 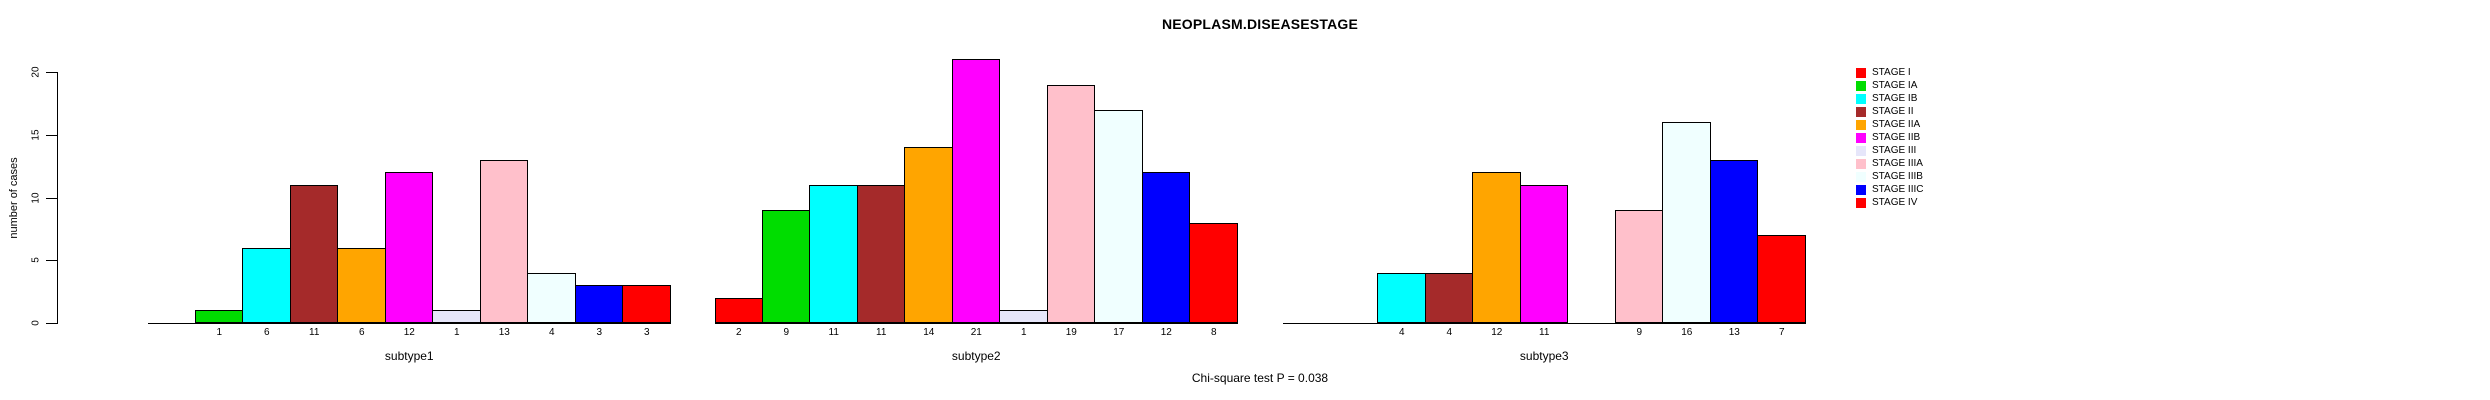 I want to click on legend-row-stage-iv: STAGE IV, so click(x=1890, y=202).